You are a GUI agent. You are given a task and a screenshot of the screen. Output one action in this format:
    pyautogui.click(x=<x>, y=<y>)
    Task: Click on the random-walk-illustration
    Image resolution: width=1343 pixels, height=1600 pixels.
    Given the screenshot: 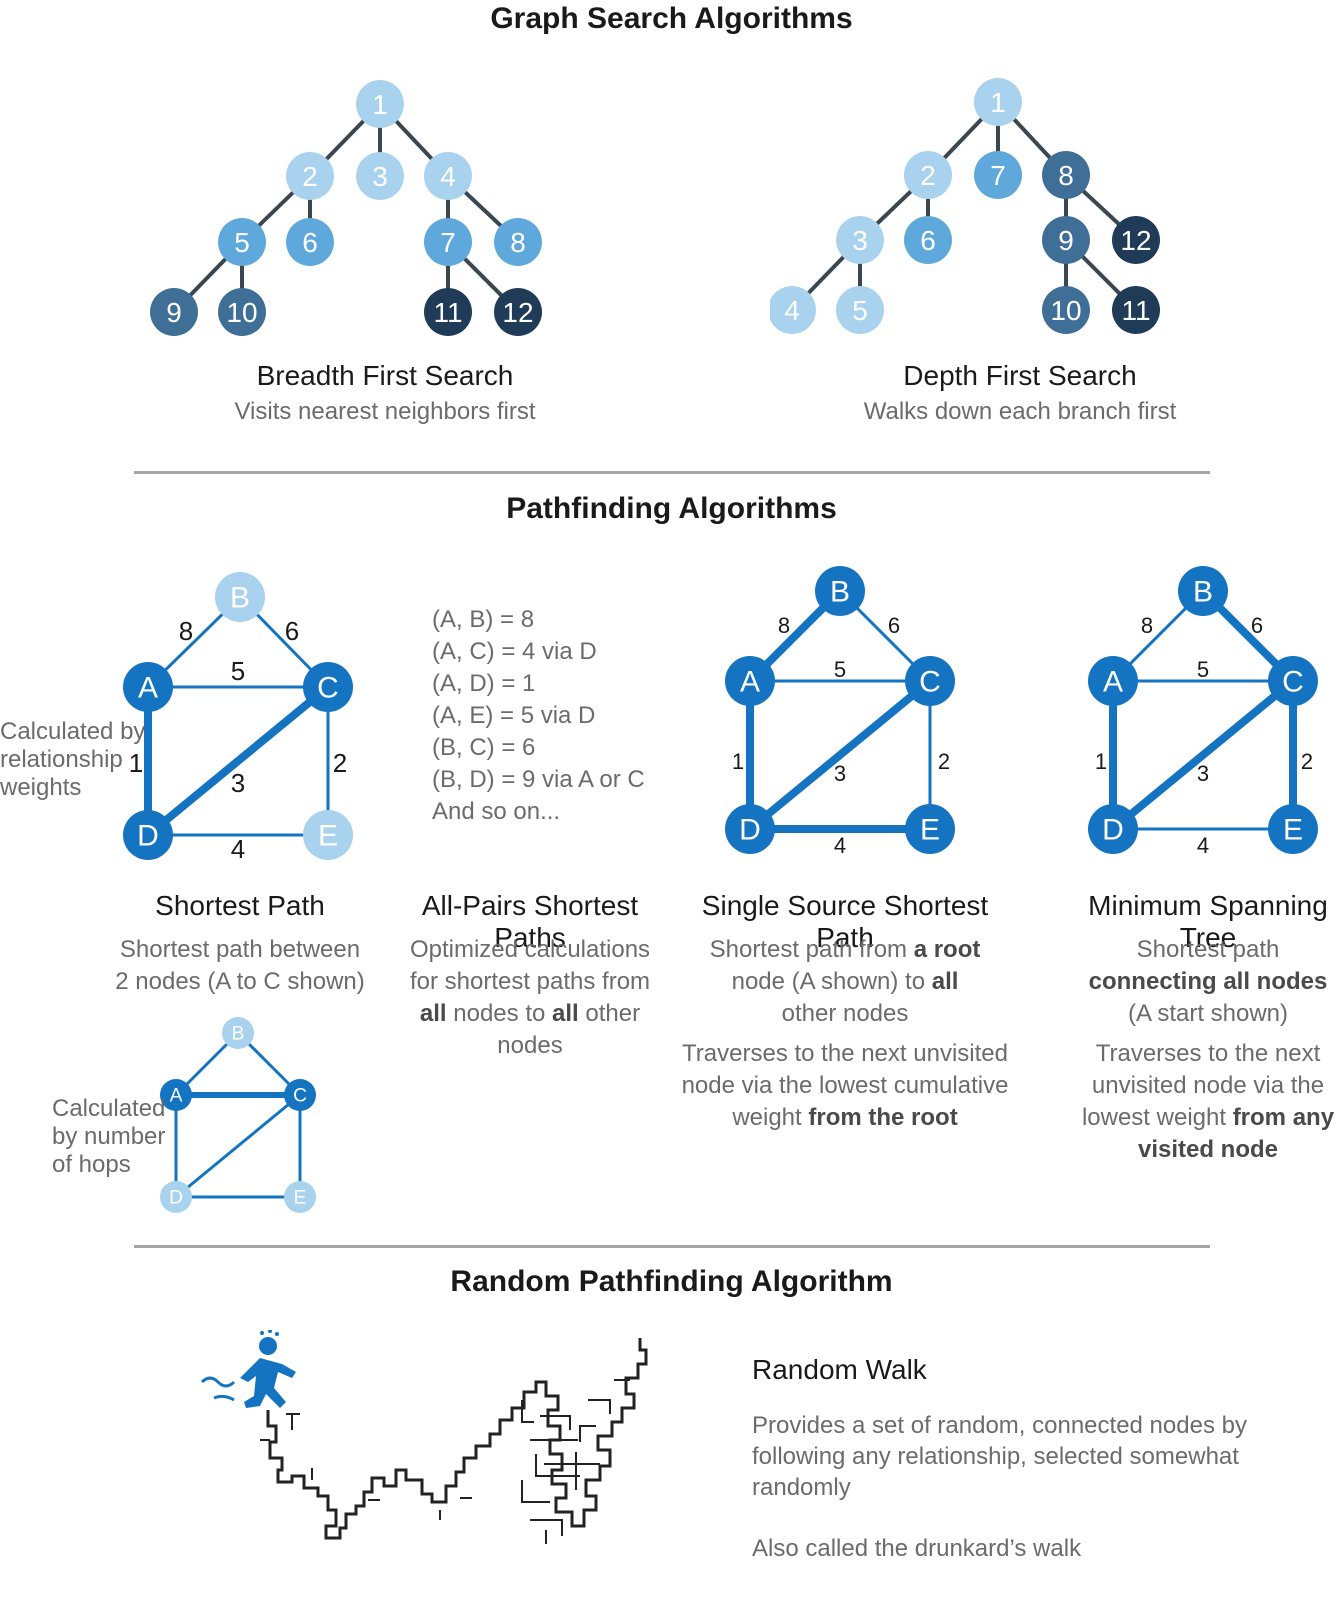 What is the action you would take?
    pyautogui.click(x=424, y=1437)
    